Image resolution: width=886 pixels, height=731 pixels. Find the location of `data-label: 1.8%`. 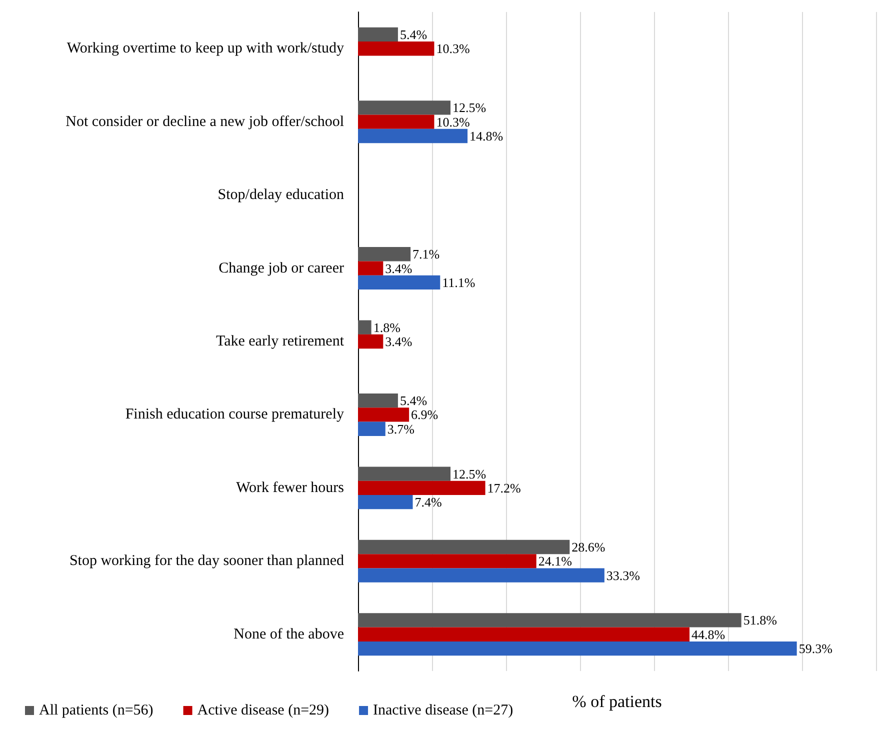

data-label: 1.8% is located at coordinates (387, 327).